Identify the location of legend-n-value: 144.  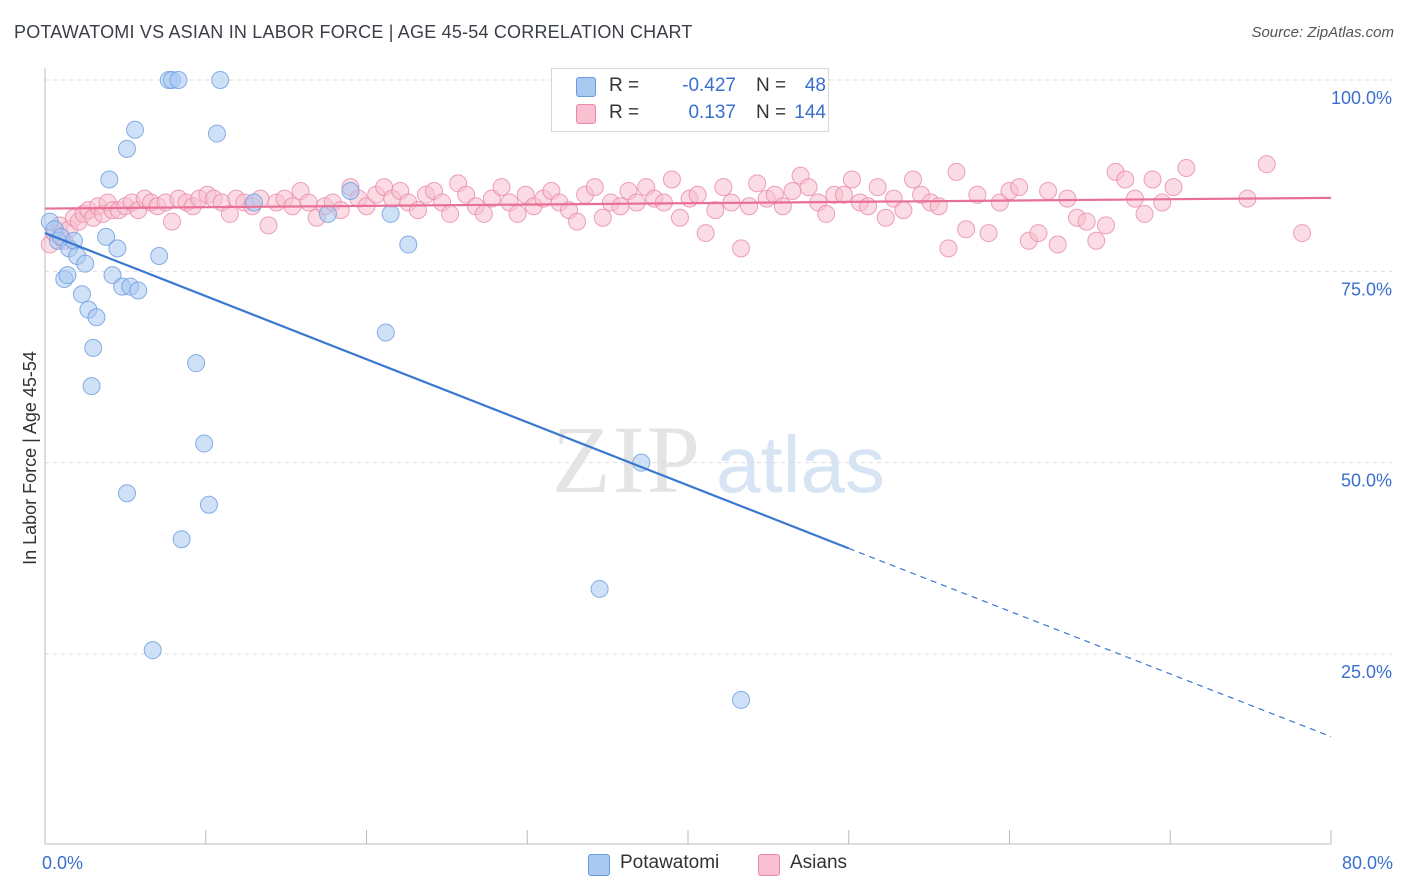
(810, 112).